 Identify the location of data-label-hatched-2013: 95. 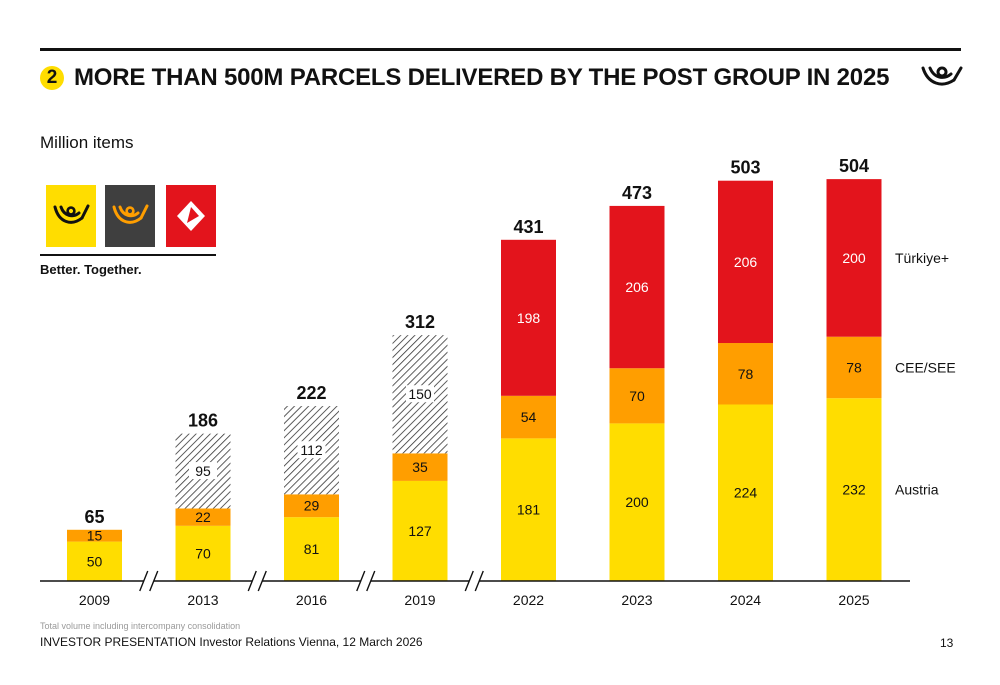
(203, 471).